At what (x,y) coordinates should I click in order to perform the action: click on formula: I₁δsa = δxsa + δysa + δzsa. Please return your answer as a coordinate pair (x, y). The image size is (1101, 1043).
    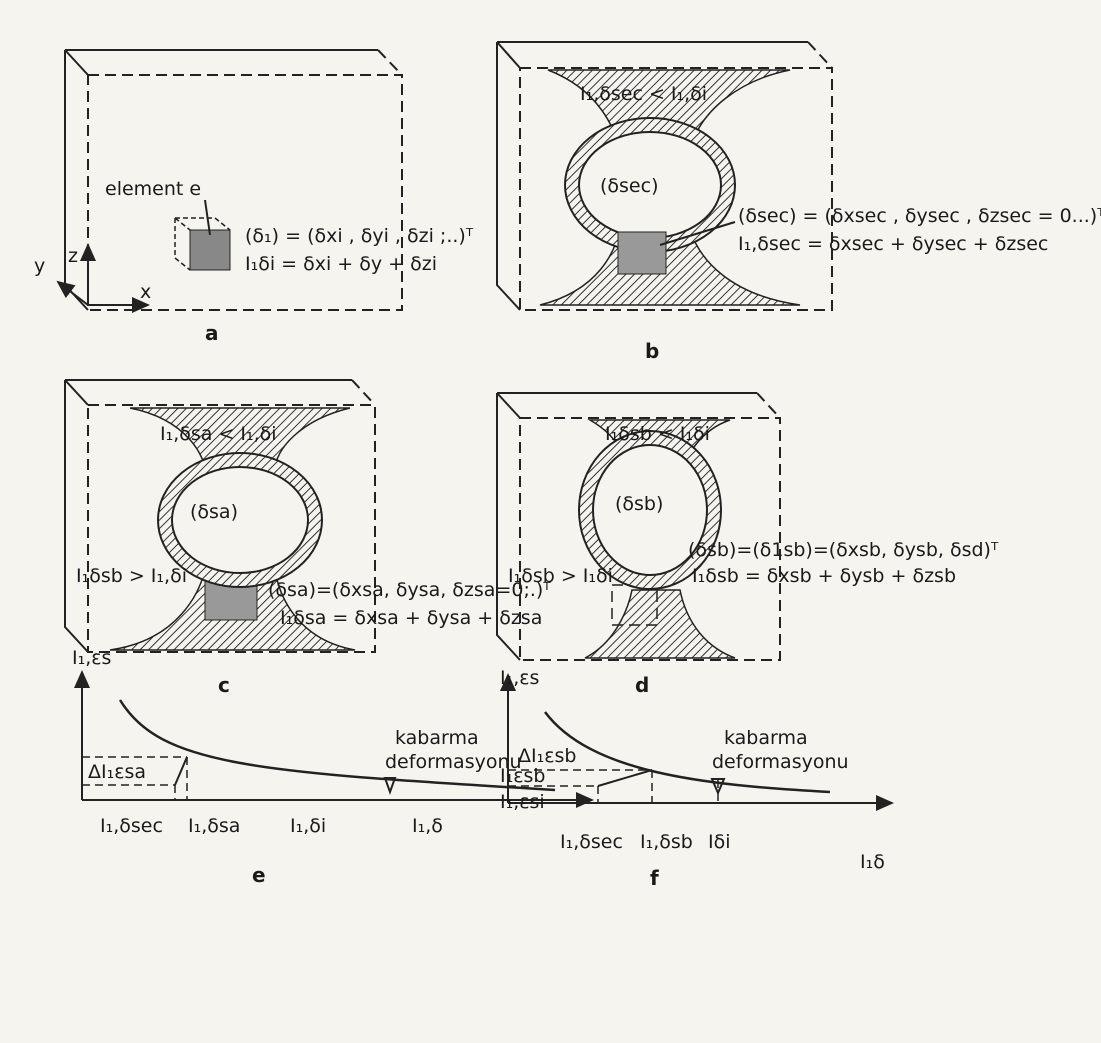
    Looking at the image, I should click on (411, 618).